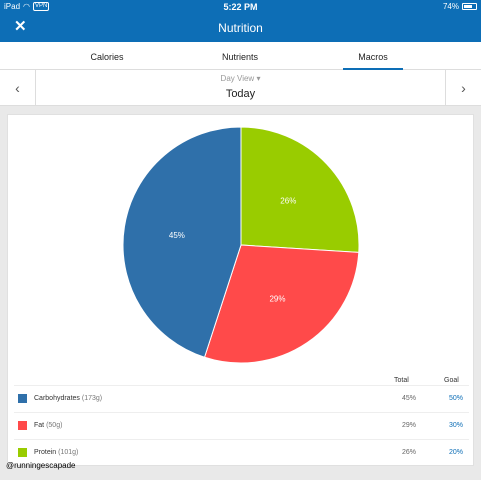 This screenshot has height=480, width=481. Describe the element at coordinates (455, 398) in the screenshot. I see `row-goal: 50%` at that location.